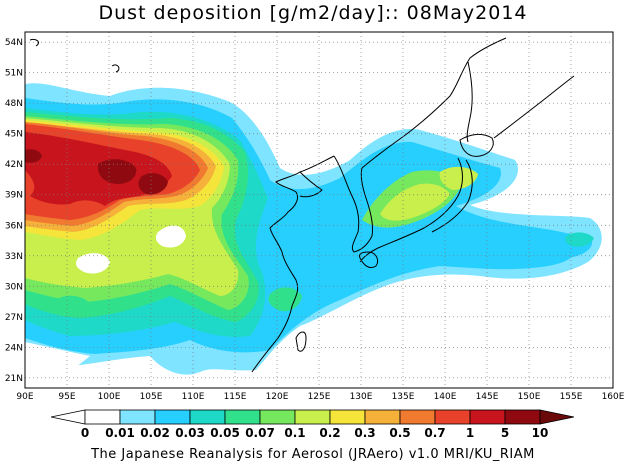 This screenshot has height=466, width=626. I want to click on colorbar, so click(312, 417).